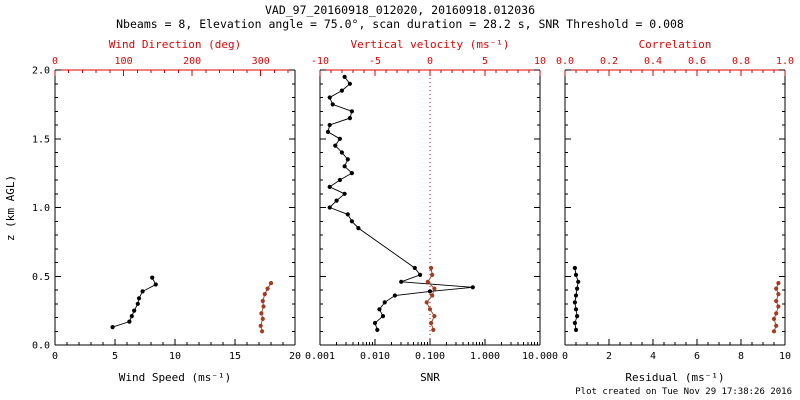 The width and height of the screenshot is (800, 400). Describe the element at coordinates (124, 61) in the screenshot. I see `top-tick-label: 100` at that location.